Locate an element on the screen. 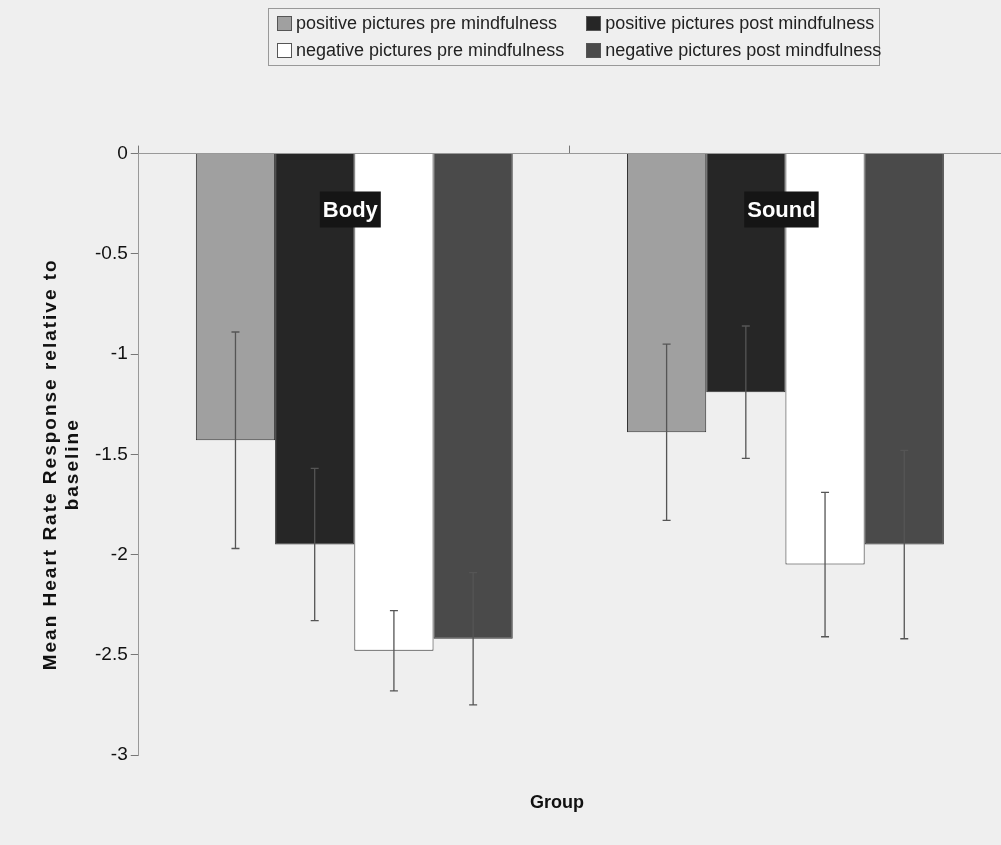  y-tick-label: -2.5 is located at coordinates (111, 653).